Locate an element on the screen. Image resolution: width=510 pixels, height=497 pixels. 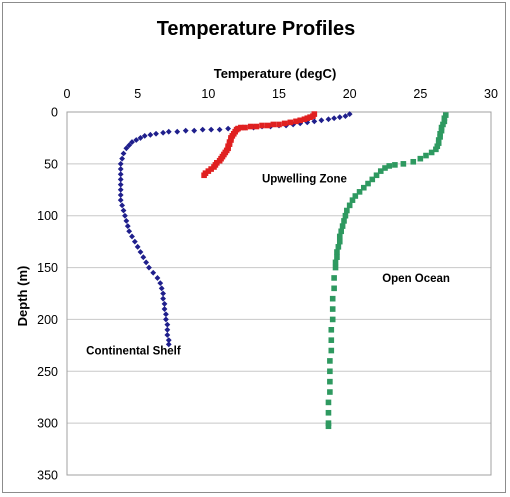
x-tick-label: 15 is located at coordinates (279, 94).